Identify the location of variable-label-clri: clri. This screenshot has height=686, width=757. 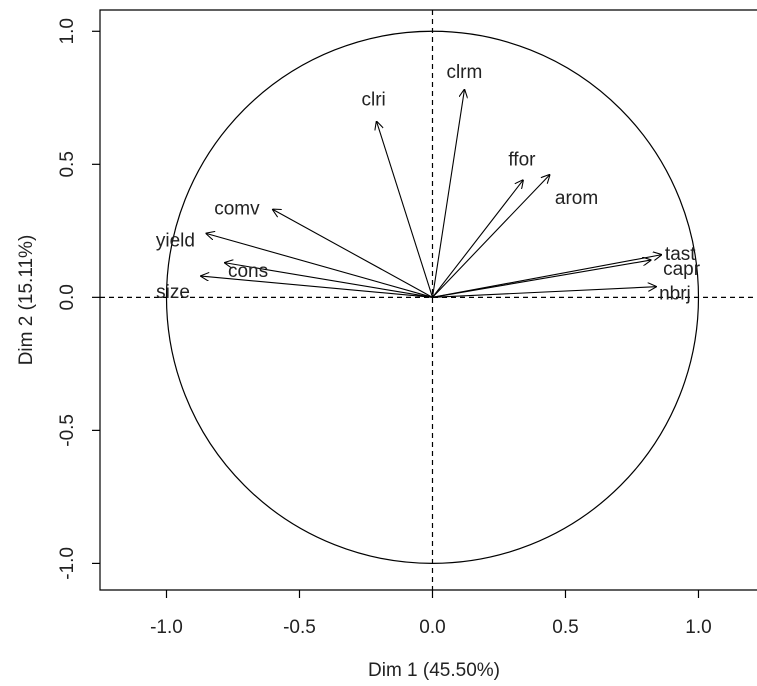
(373, 100).